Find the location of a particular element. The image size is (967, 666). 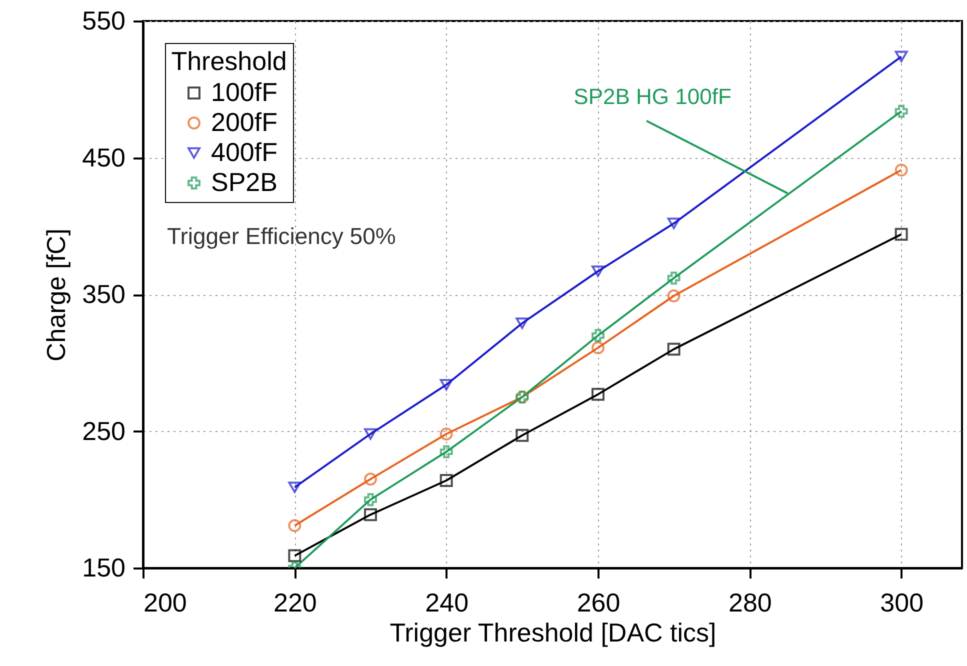

x-tick-label: 260 is located at coordinates (598, 603).